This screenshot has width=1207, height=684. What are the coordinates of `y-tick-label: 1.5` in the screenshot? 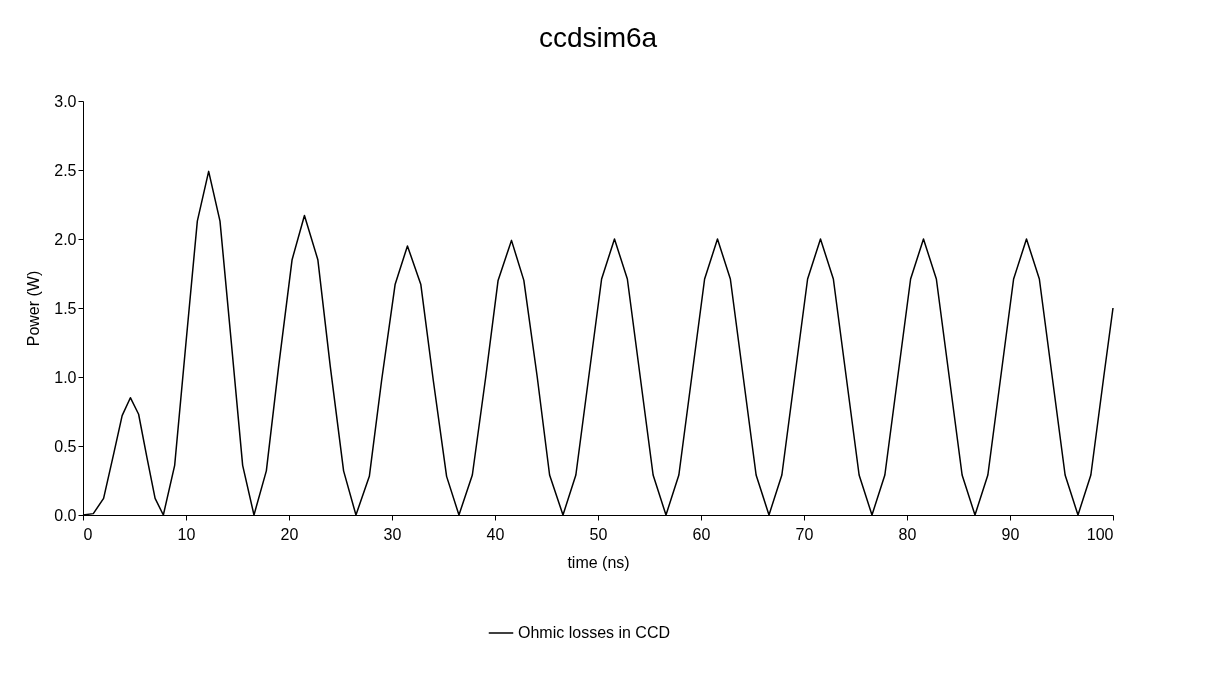 It's located at (65, 308).